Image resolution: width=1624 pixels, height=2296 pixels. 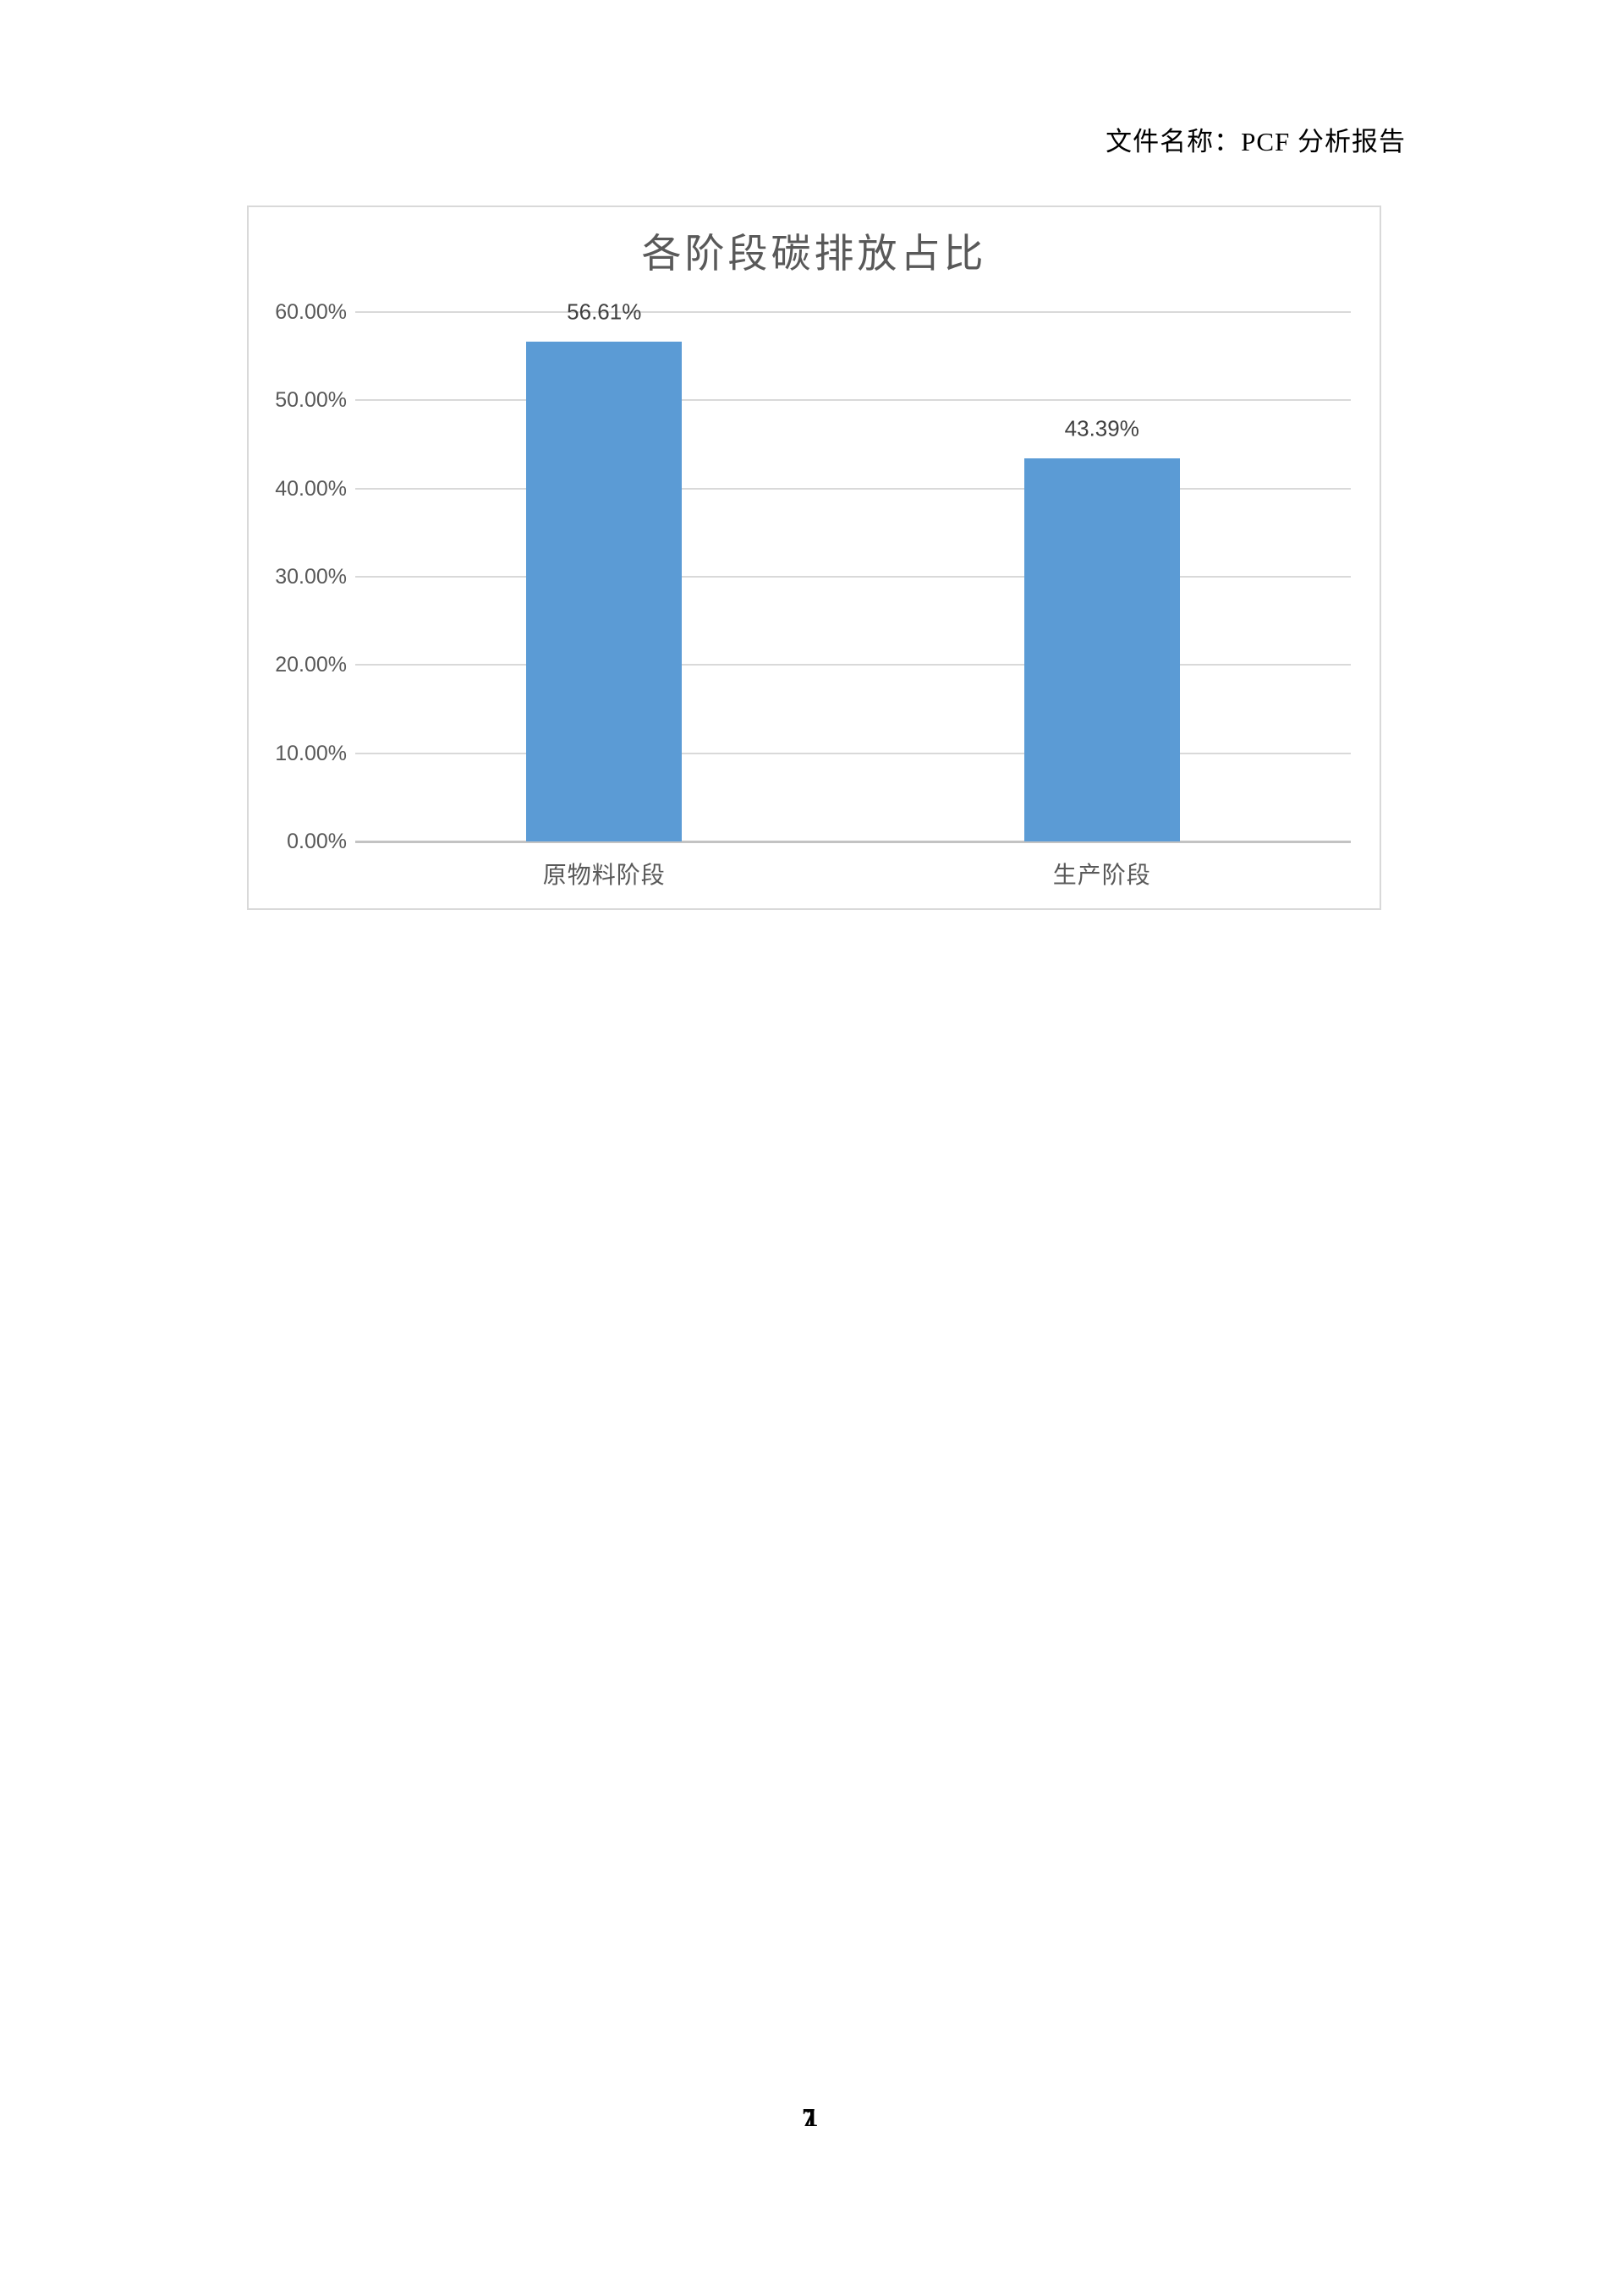 What do you see at coordinates (311, 488) in the screenshot?
I see `y-axis-tick-label: 40.00%` at bounding box center [311, 488].